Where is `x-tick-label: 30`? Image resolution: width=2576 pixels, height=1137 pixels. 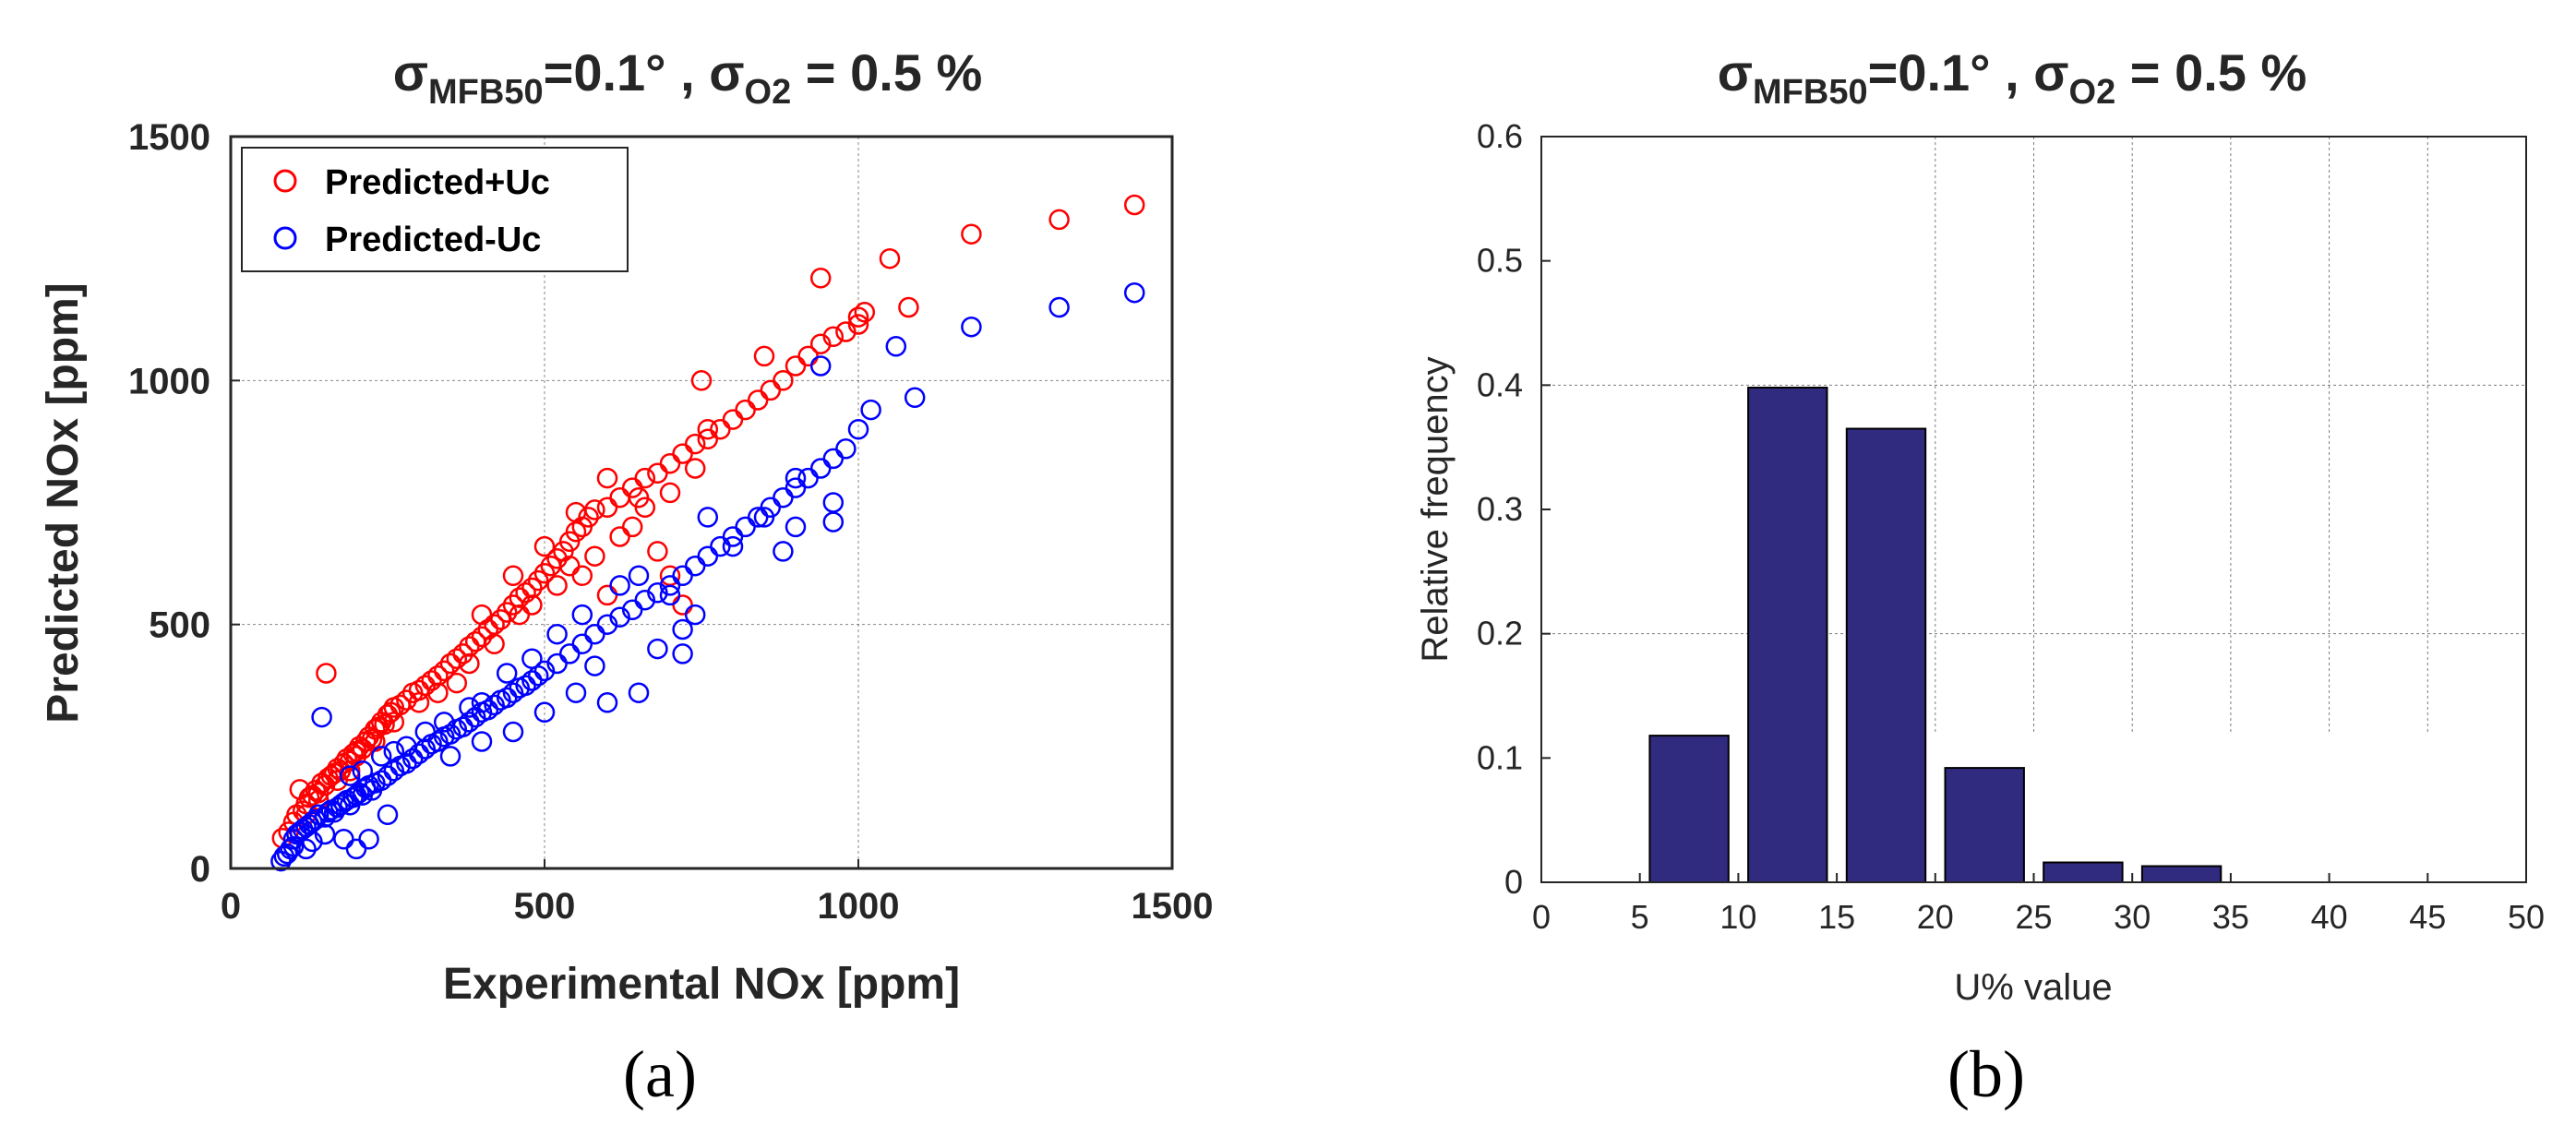
x-tick-label: 30 is located at coordinates (2132, 917).